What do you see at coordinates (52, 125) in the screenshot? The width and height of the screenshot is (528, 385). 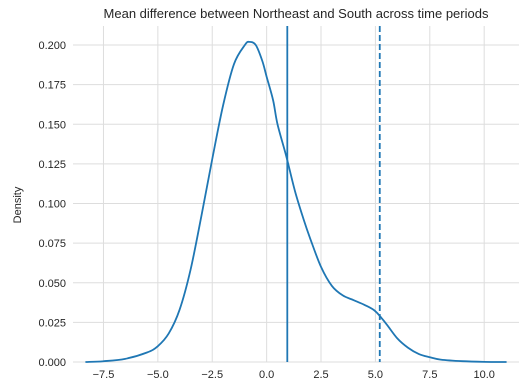 I see `y-tick-label: 0.150` at bounding box center [52, 125].